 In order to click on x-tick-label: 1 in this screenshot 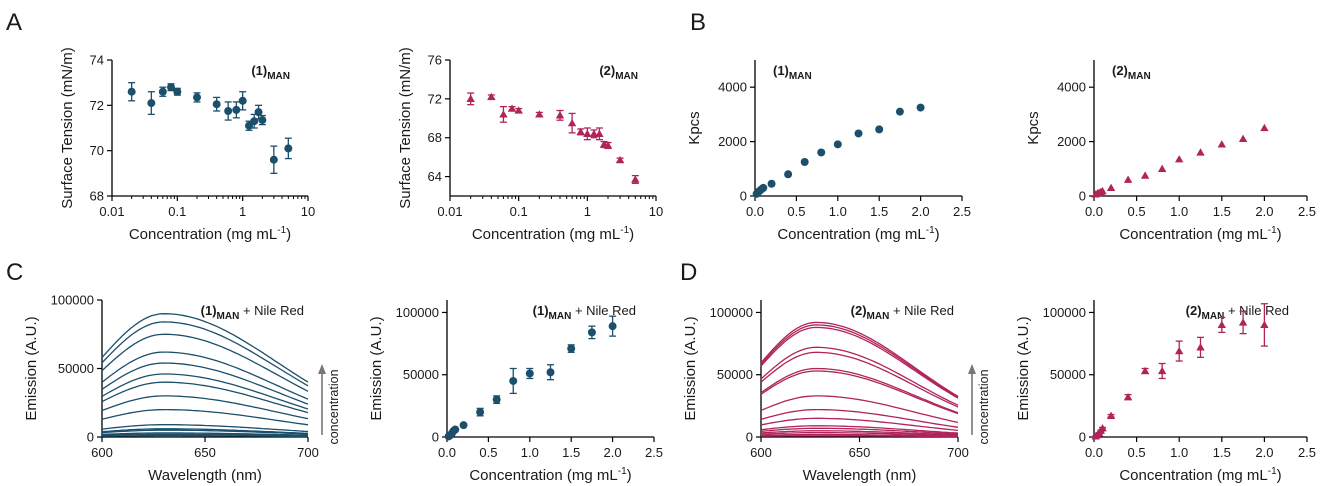, I will do `click(242, 211)`.